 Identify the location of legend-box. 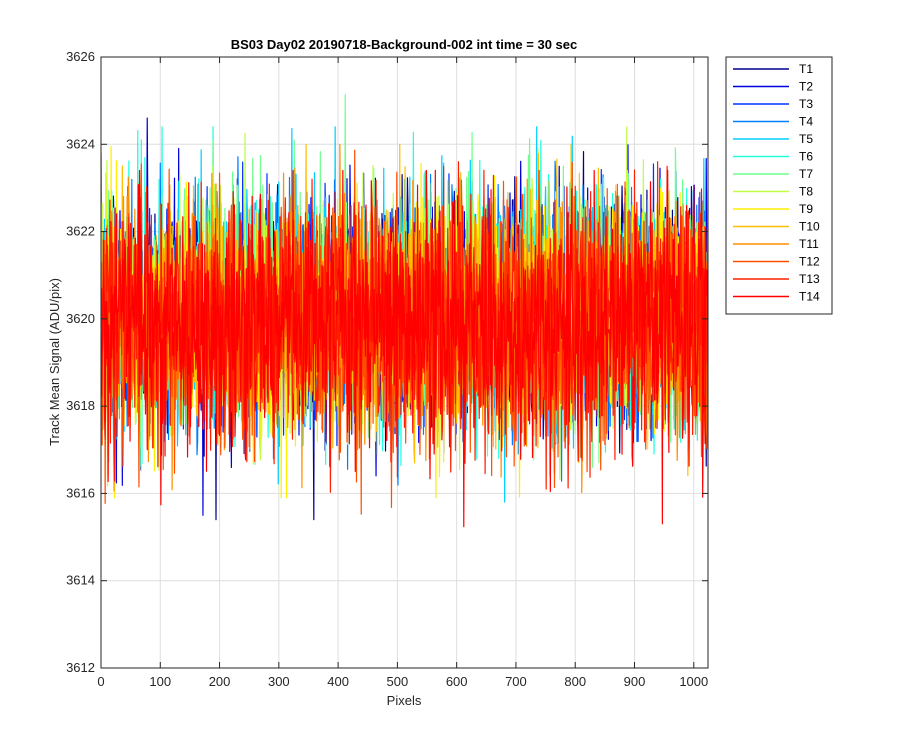
(779, 185).